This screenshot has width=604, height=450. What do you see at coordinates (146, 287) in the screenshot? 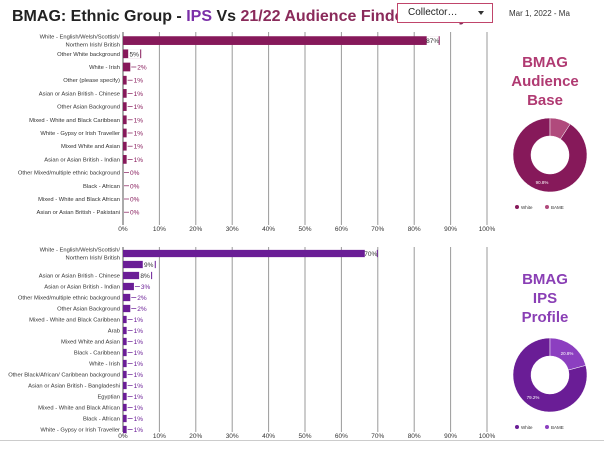
I see `data-label: 3%` at bounding box center [146, 287].